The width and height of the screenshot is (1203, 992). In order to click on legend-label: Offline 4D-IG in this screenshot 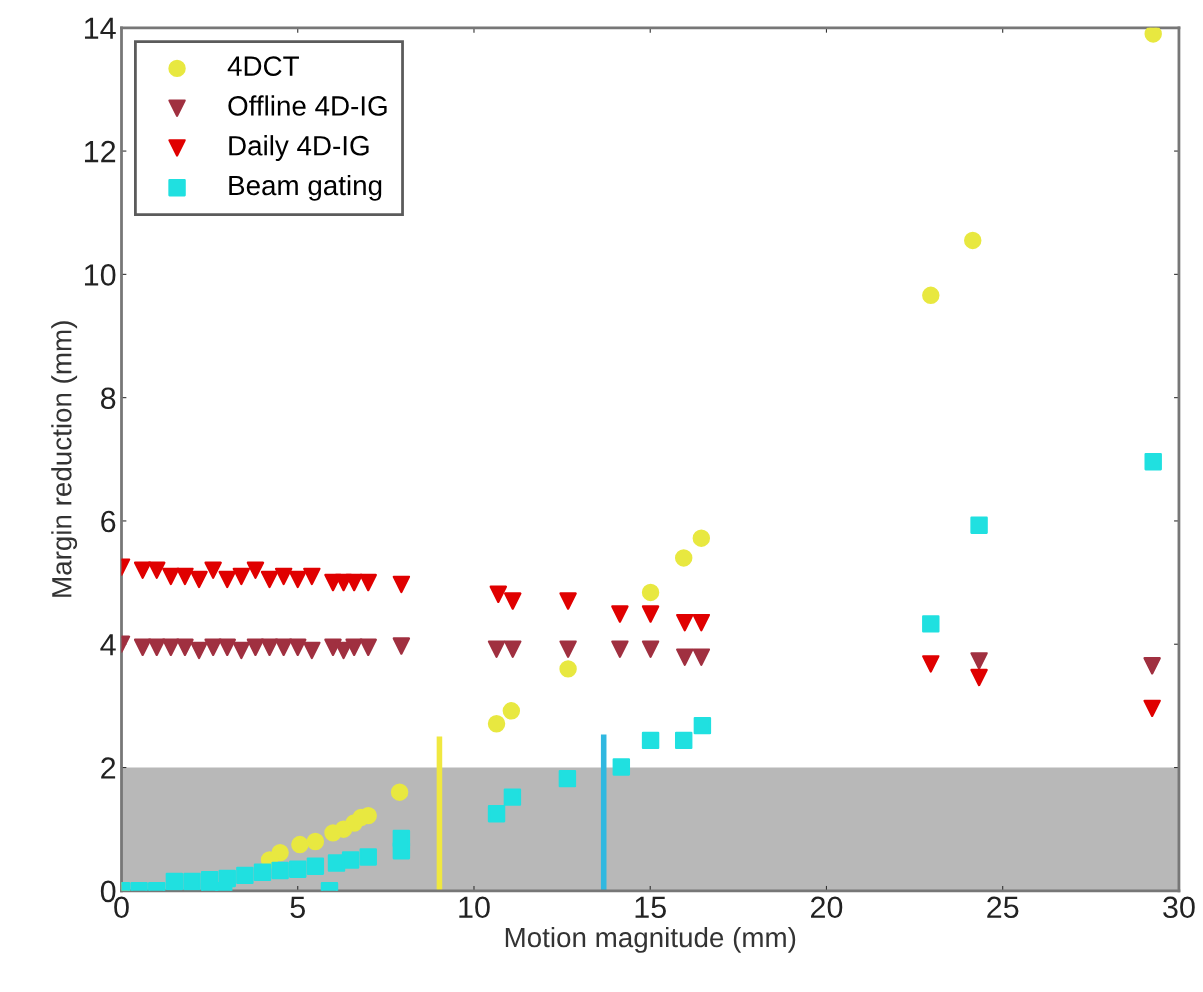, I will do `click(307, 105)`.